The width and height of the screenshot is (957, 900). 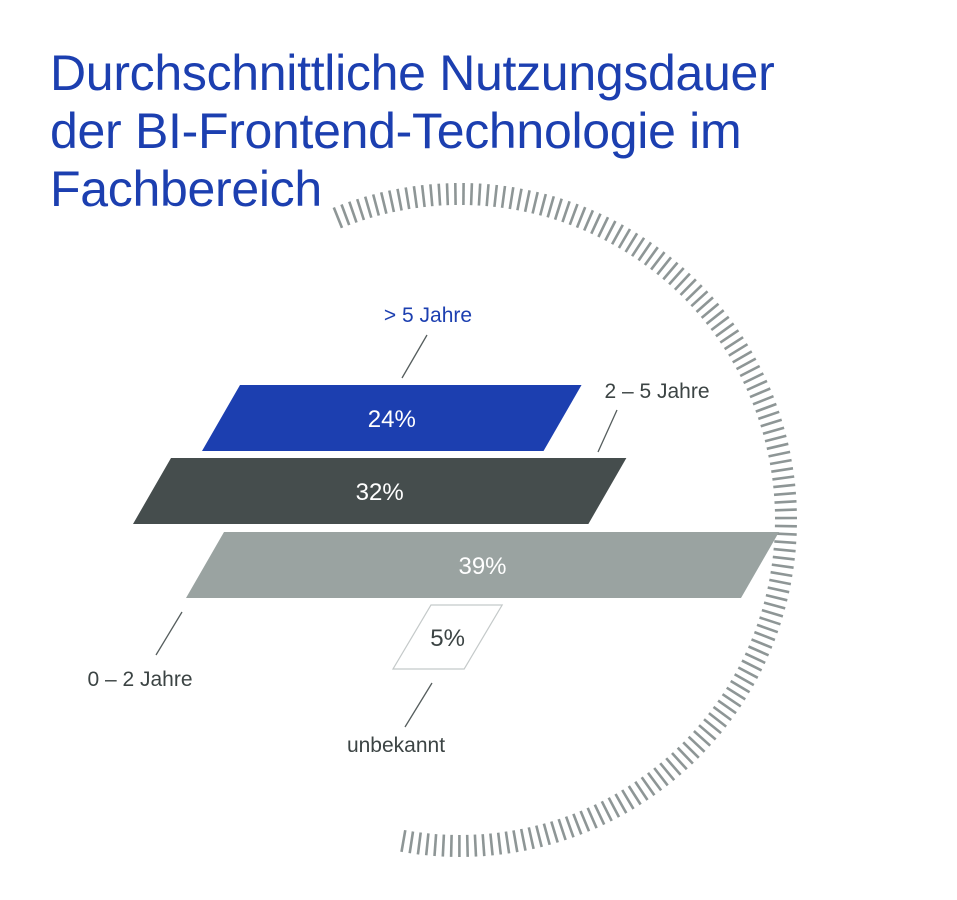 What do you see at coordinates (186, 189) in the screenshot?
I see `title-line-3: Fachbereich` at bounding box center [186, 189].